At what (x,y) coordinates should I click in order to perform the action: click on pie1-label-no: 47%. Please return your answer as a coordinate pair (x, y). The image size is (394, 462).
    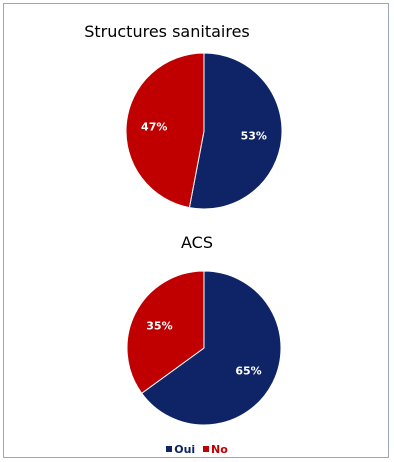
    Looking at the image, I should click on (154, 126).